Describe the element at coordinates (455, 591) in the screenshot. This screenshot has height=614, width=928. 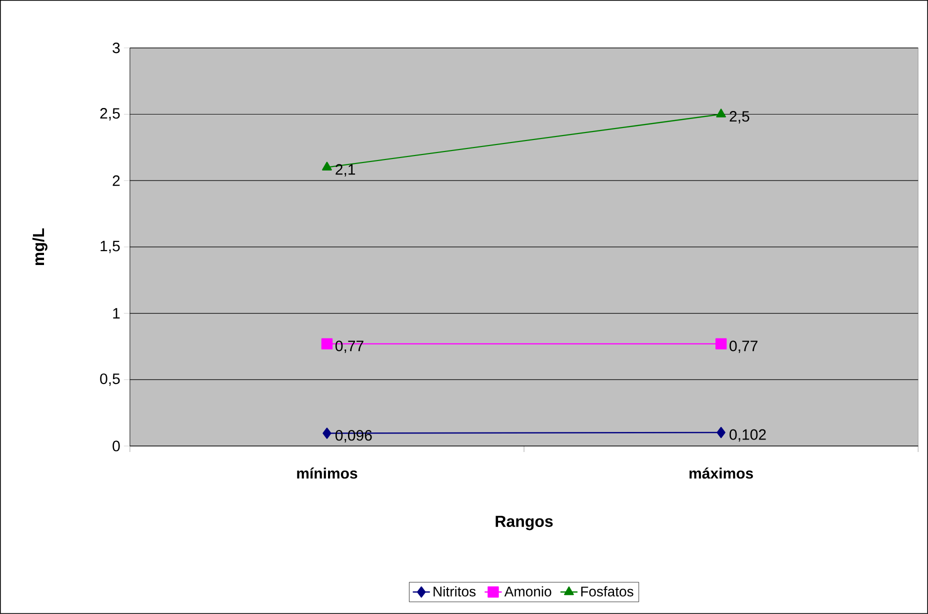
I see `legend-label: Nitritos` at that location.